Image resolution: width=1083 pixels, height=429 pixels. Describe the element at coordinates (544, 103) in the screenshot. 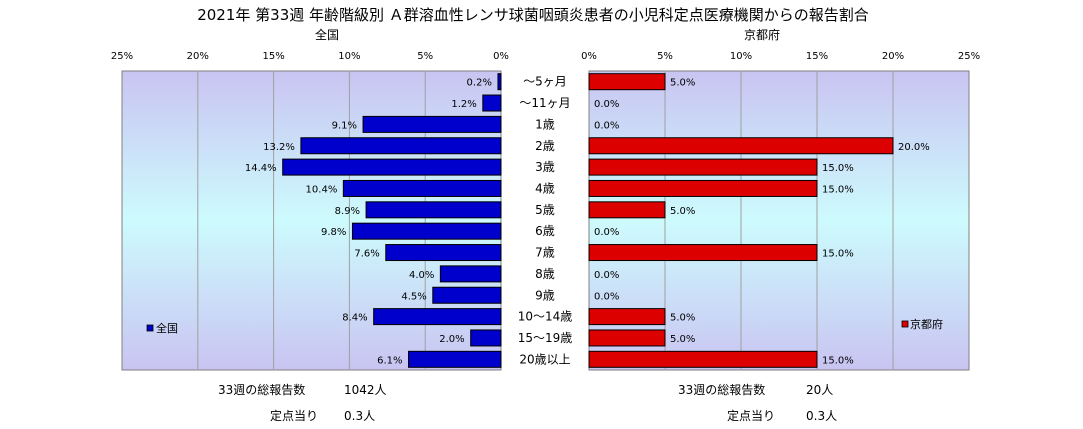

I see `category-label: ～11ヶ月` at that location.